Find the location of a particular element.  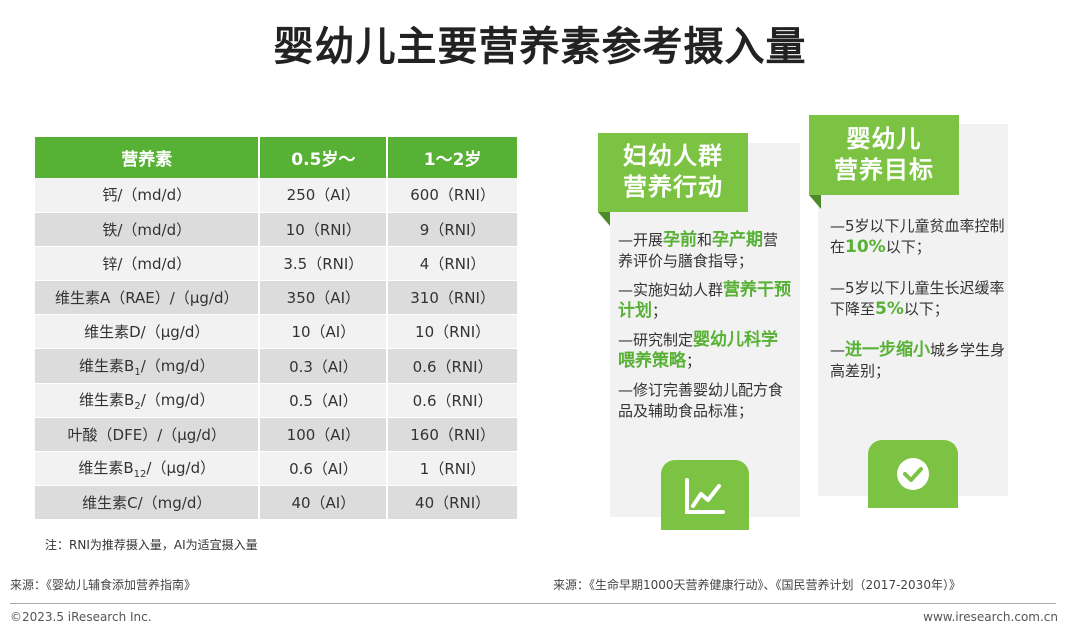

table-row: 锌/（md/d） 3.5（RNI） 4（RNI） is located at coordinates (277, 264).